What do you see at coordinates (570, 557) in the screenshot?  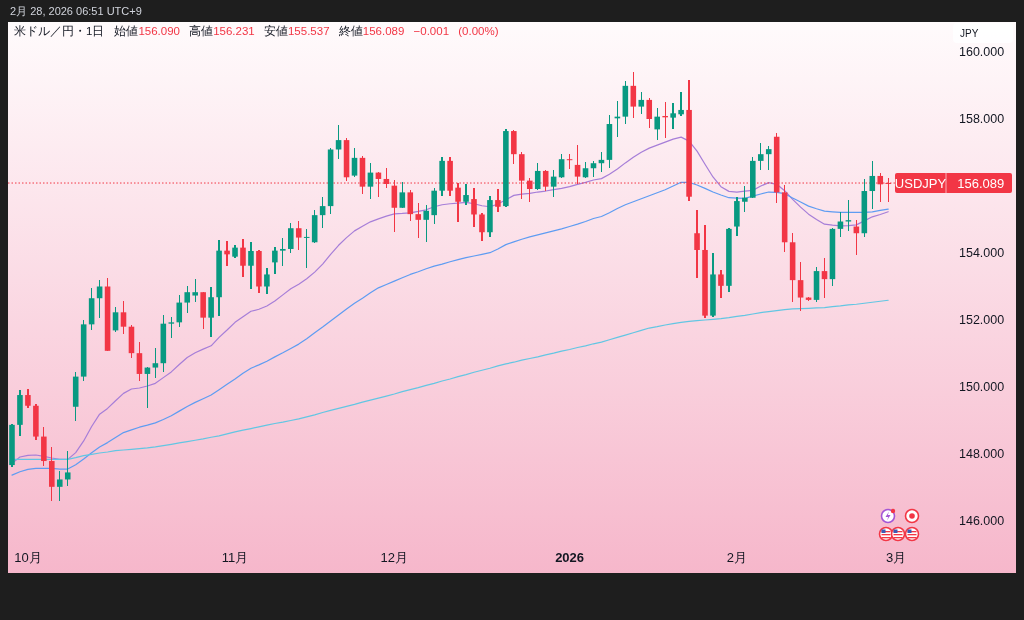 I see `x-tick-label: 2026` at bounding box center [570, 557].